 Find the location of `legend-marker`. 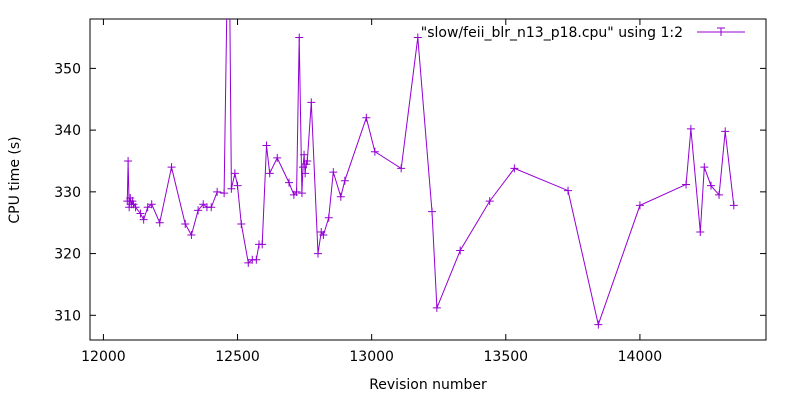

legend-marker is located at coordinates (721, 31).